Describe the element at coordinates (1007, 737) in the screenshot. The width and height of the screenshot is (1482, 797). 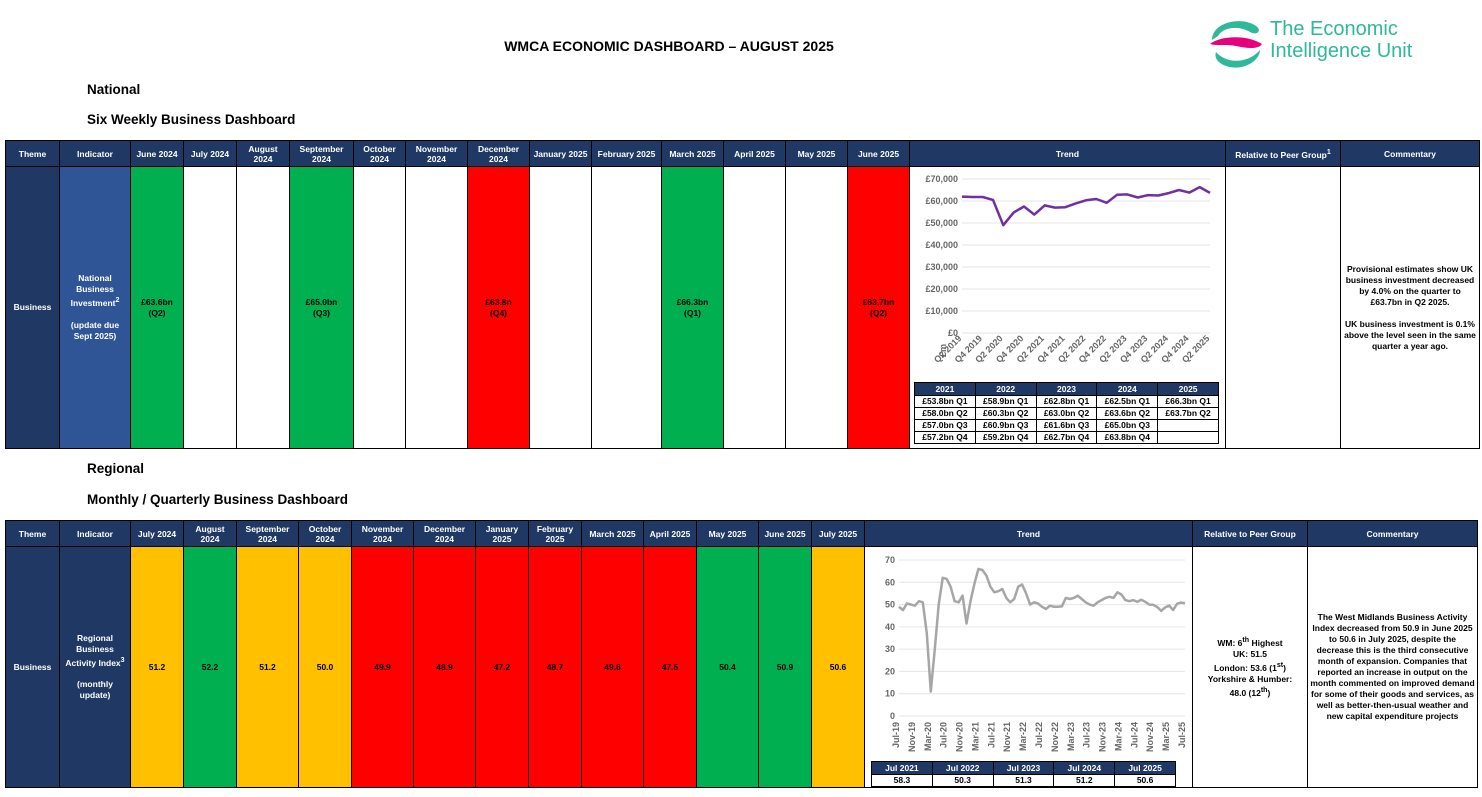
I see `x-tick-label: Nov-21` at that location.